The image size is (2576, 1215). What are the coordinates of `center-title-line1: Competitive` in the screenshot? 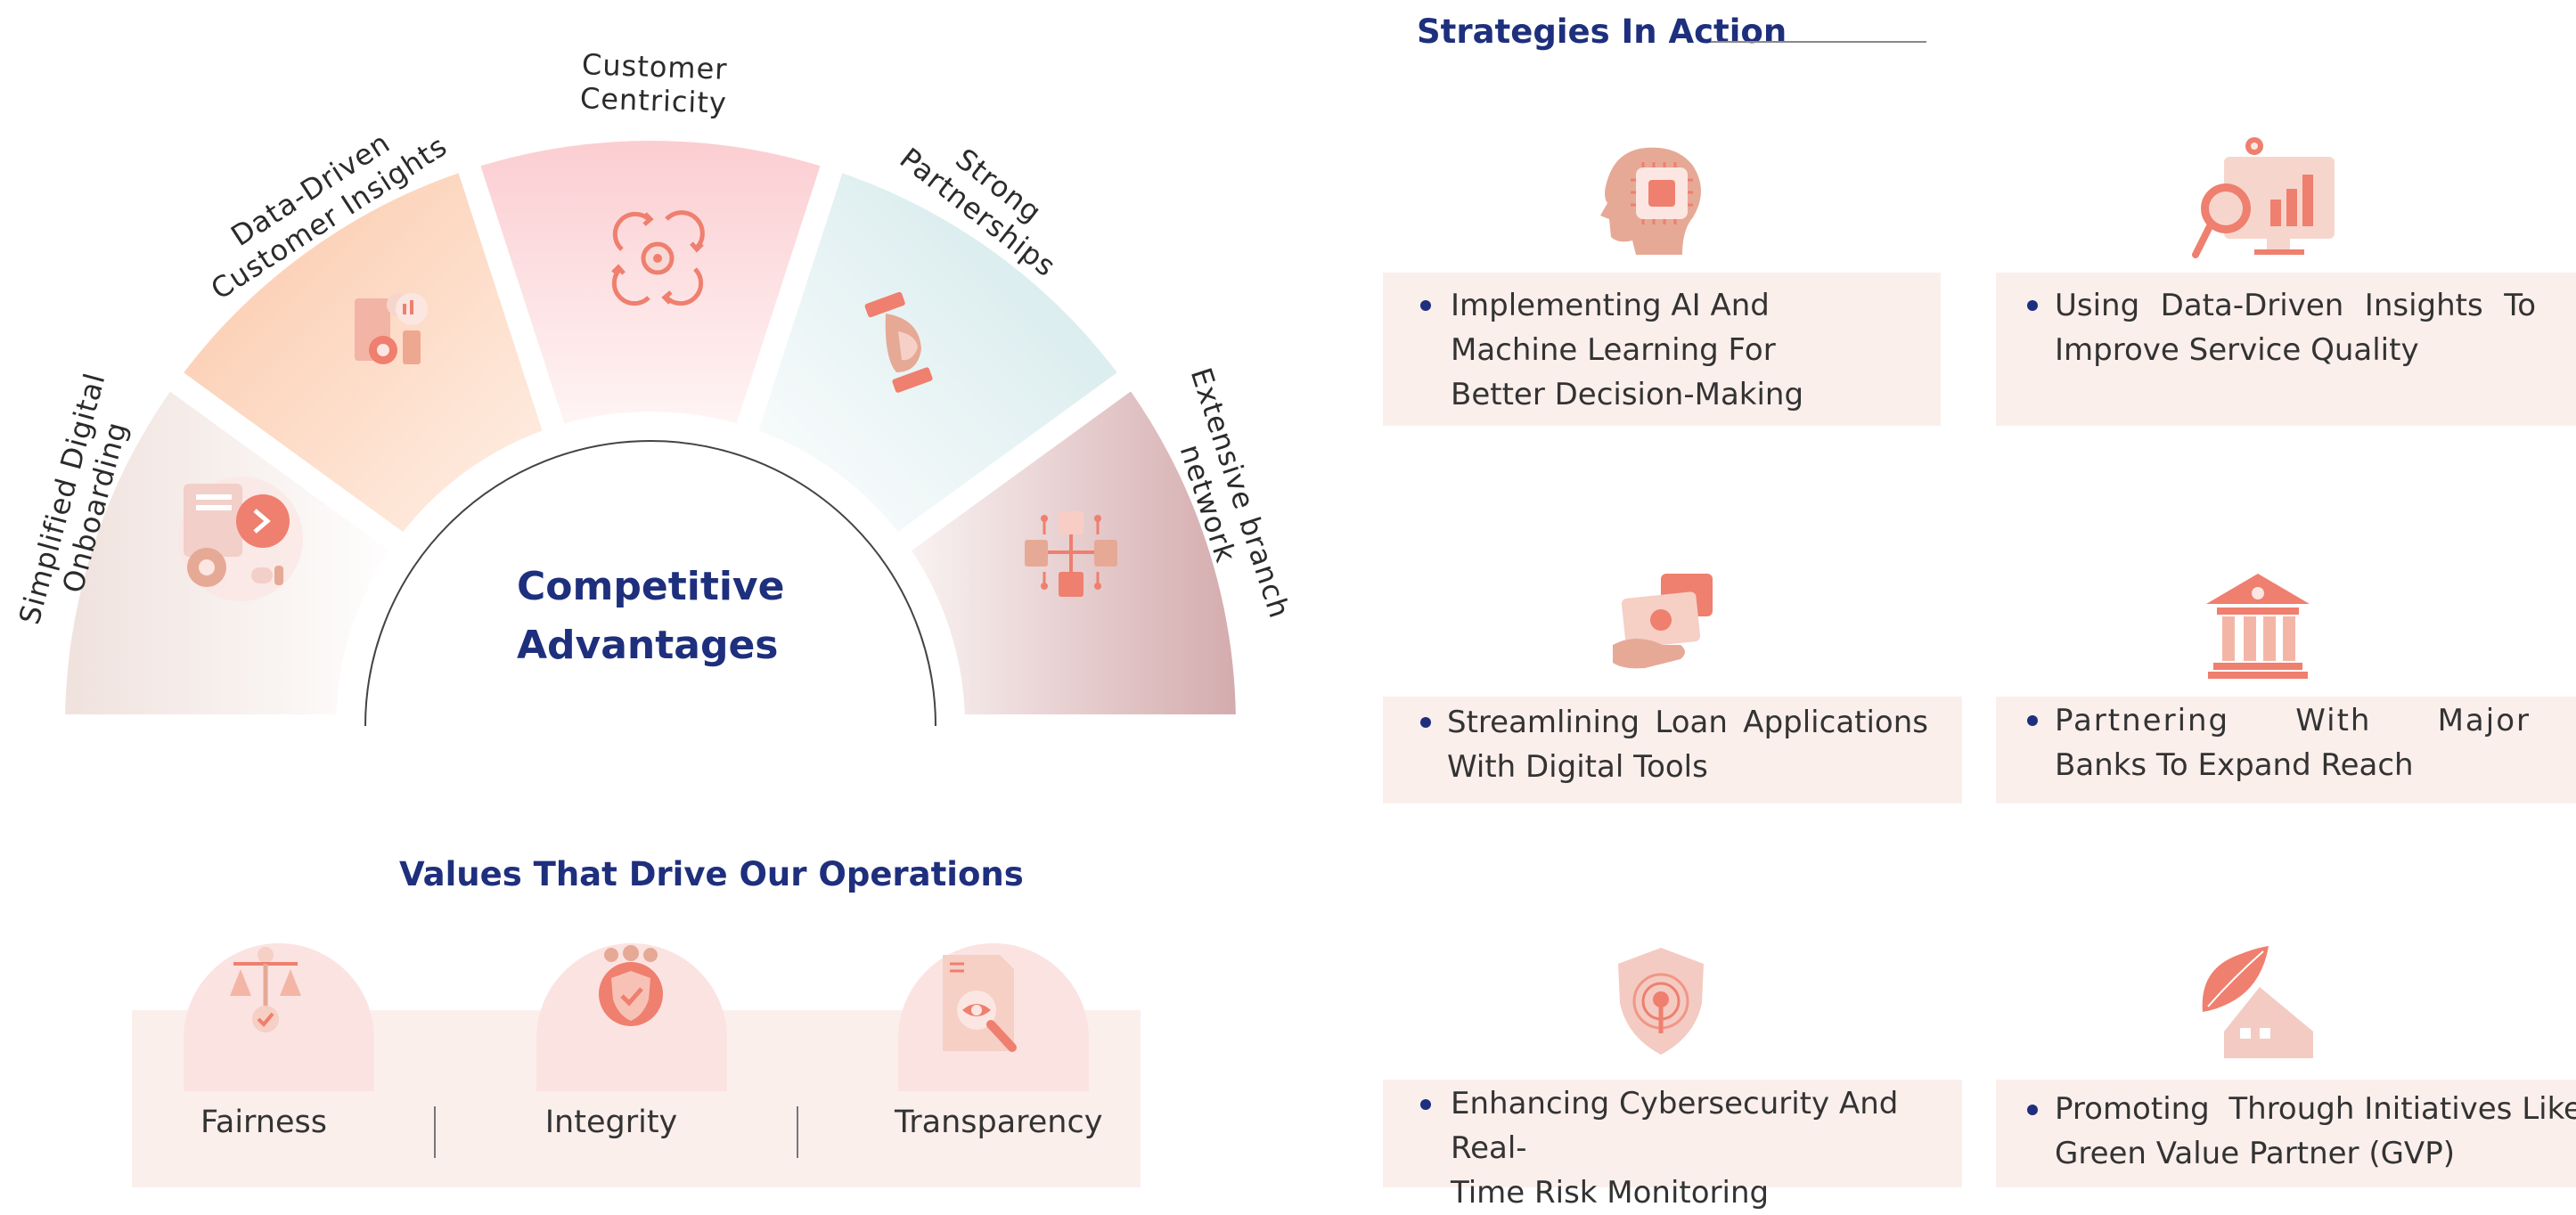 It's located at (651, 586).